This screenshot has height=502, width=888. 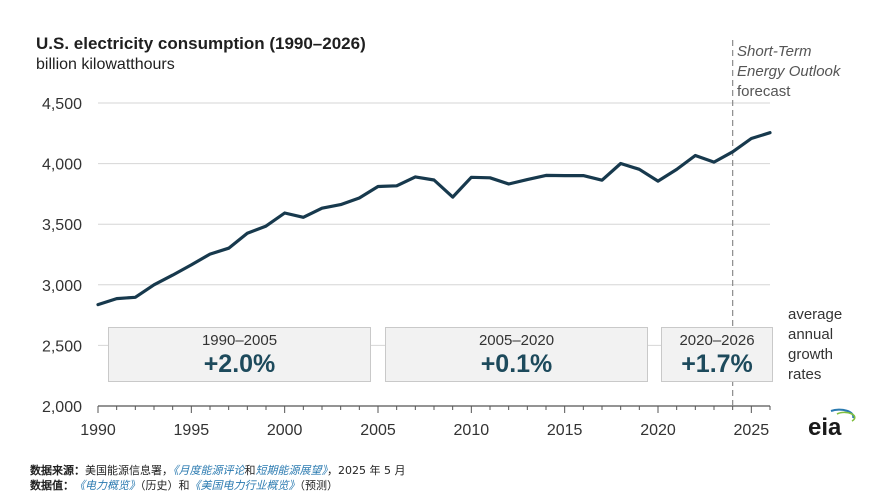 I want to click on source-date: ，2025 年 5 月, so click(x=366, y=470).